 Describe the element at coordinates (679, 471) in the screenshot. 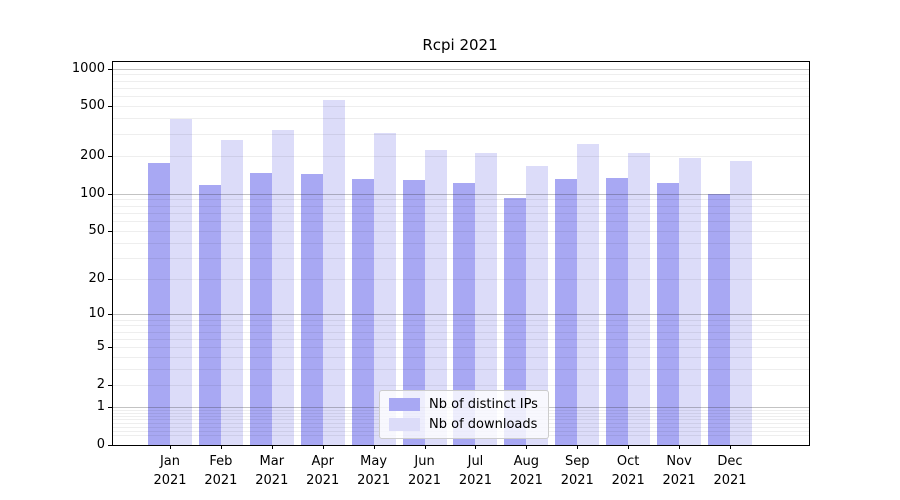

I see `x-tick-label-nov: Nov 2021` at that location.